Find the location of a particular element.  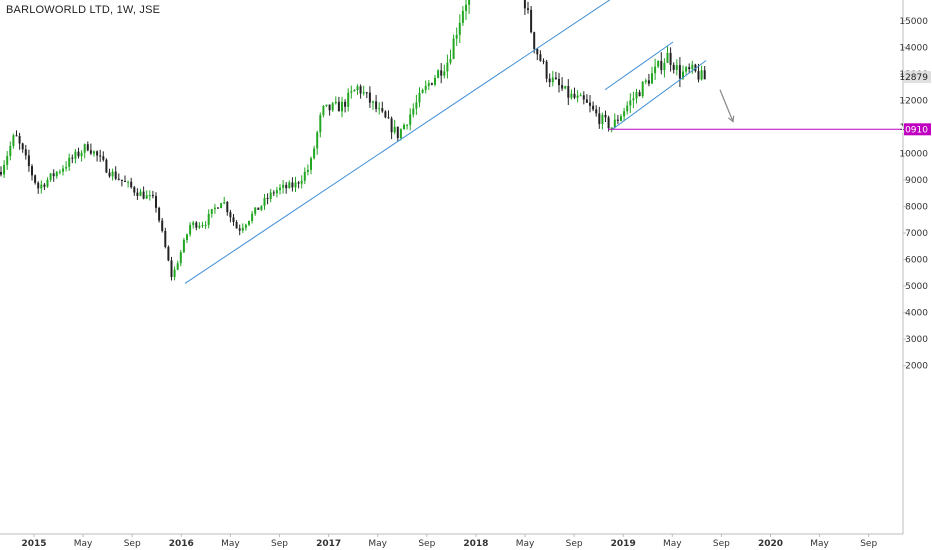

svg-text: 12879 is located at coordinates (913, 78).